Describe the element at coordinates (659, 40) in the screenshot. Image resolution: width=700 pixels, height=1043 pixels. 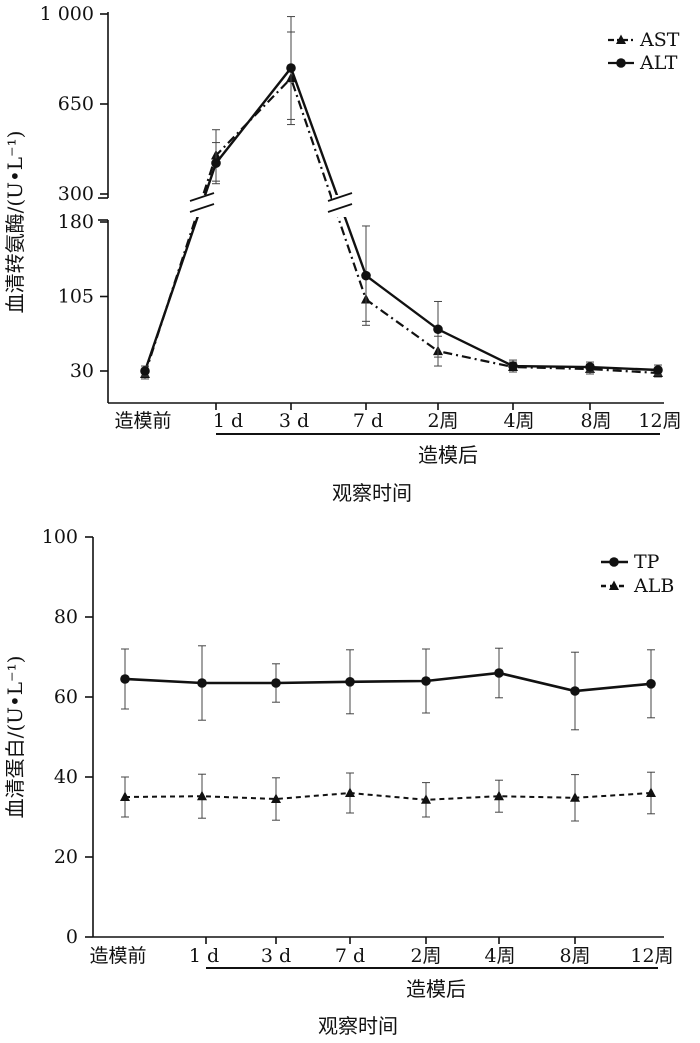
I see `legend-label: AST` at that location.